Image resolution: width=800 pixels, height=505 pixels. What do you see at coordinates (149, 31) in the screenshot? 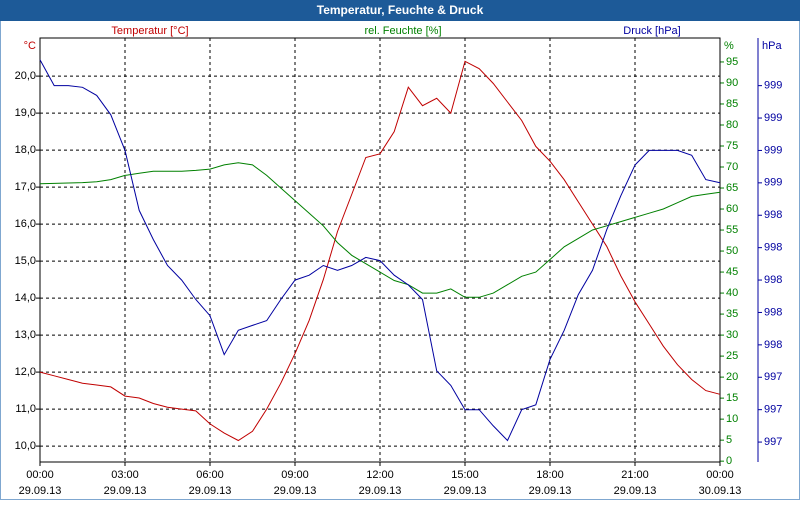
I see `legend-label: Temperatur [°C]` at bounding box center [149, 31].